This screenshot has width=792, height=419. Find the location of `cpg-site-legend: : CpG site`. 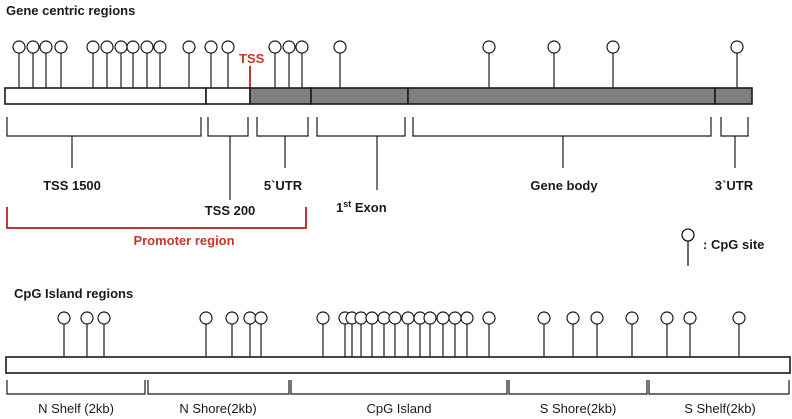

cpg-site-legend: : CpG site is located at coordinates (722, 247).